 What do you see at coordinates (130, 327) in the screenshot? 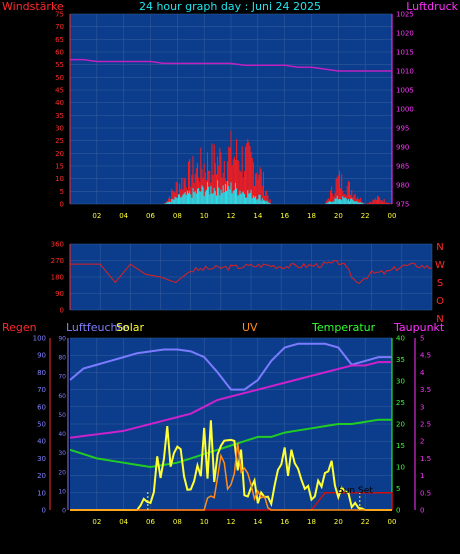
I see `label-solar: Solar` at bounding box center [130, 327].